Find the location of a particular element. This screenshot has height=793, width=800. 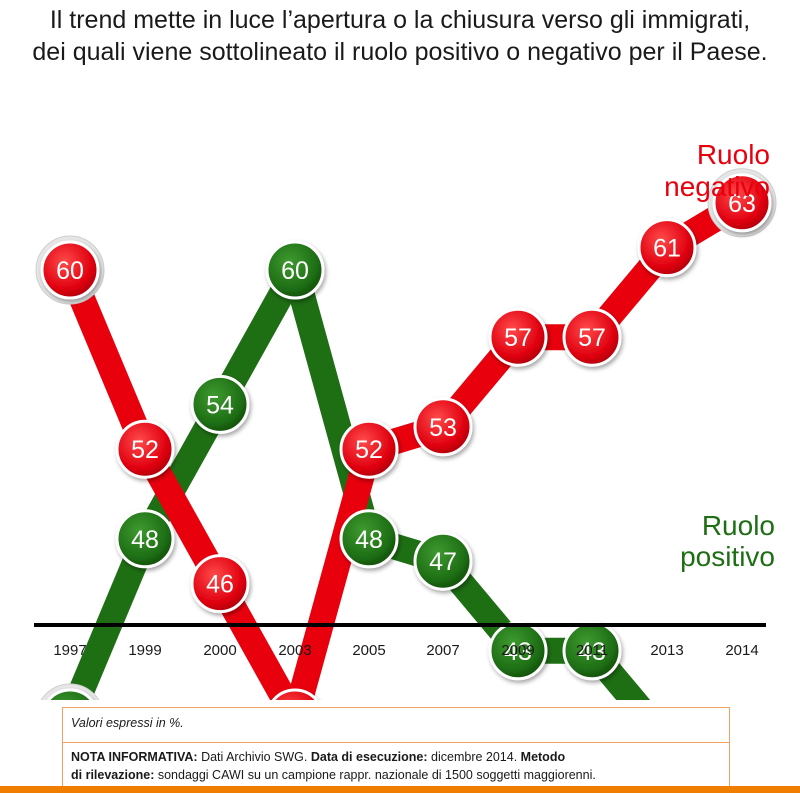

data-point-positive-1997: 40 is located at coordinates (70, 691).